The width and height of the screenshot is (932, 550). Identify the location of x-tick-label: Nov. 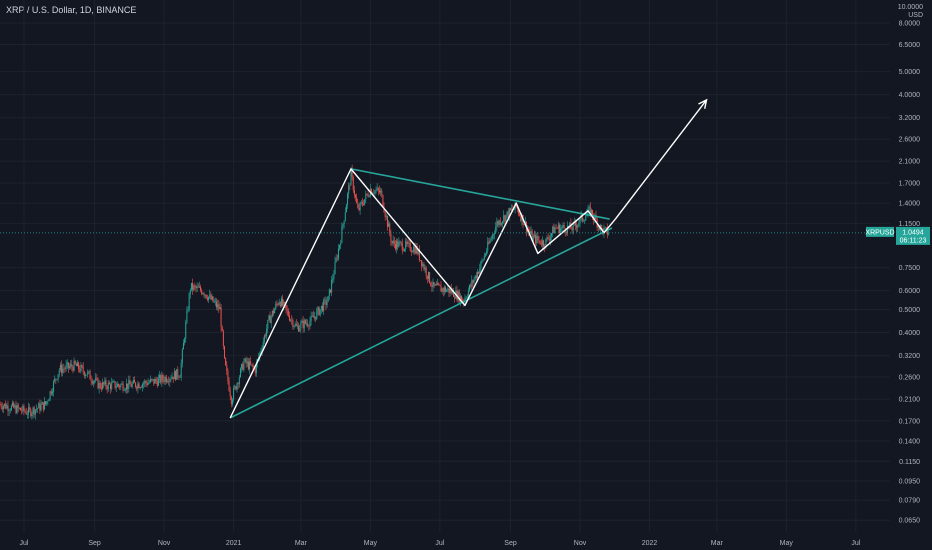
(164, 543).